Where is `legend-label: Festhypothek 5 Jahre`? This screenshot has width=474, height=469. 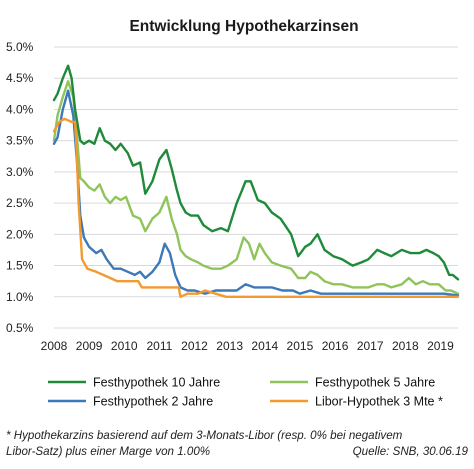 legend-label: Festhypothek 5 Jahre is located at coordinates (375, 383).